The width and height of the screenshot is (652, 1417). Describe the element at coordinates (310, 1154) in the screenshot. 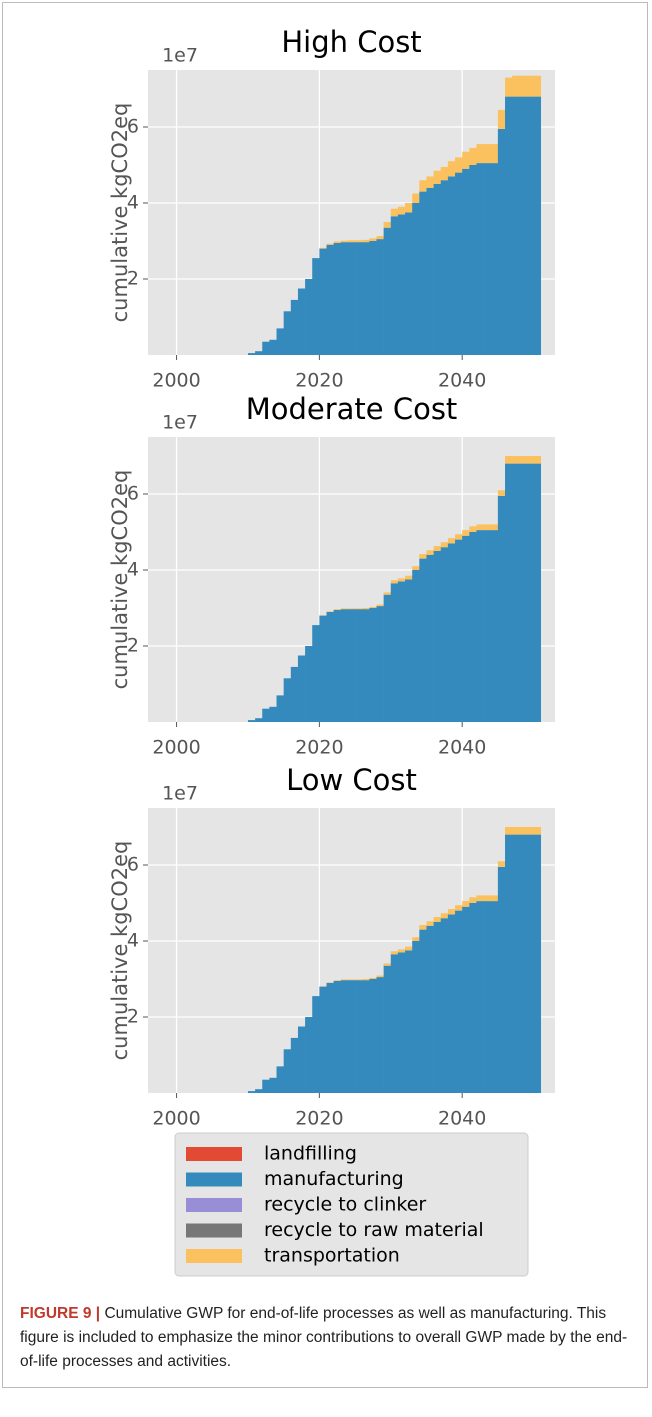

I see `legend-label: landfilling` at that location.